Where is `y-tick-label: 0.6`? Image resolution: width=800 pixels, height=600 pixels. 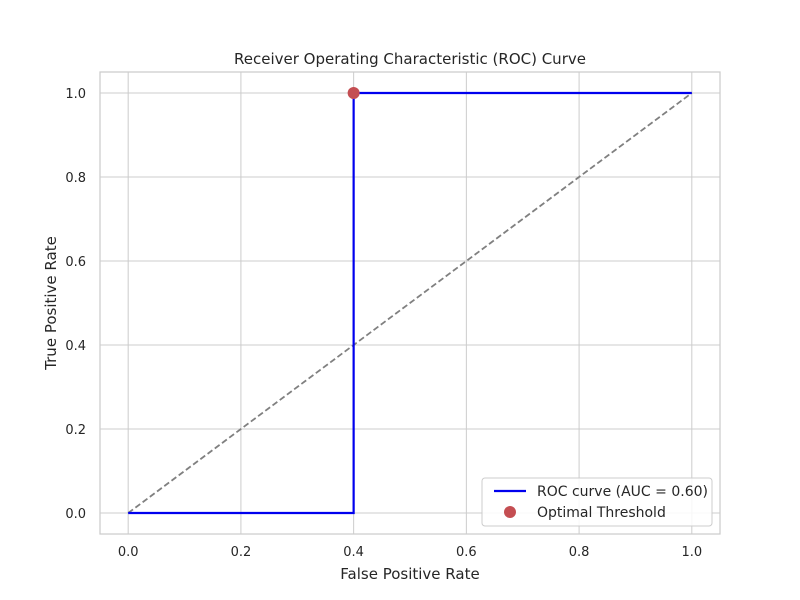
y-tick-label: 0.6 is located at coordinates (75, 262).